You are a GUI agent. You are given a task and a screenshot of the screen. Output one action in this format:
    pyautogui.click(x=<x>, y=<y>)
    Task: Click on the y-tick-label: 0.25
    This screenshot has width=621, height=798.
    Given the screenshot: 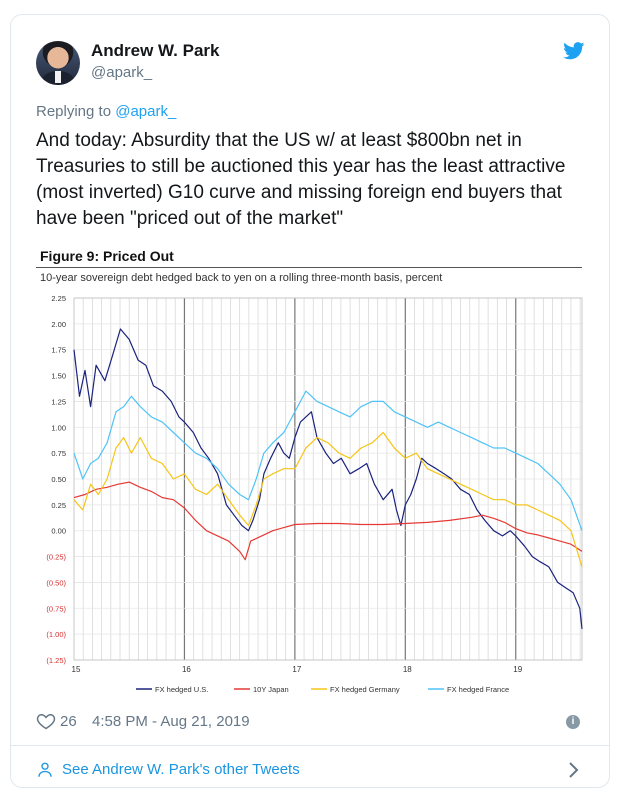 What is the action you would take?
    pyautogui.click(x=58, y=505)
    